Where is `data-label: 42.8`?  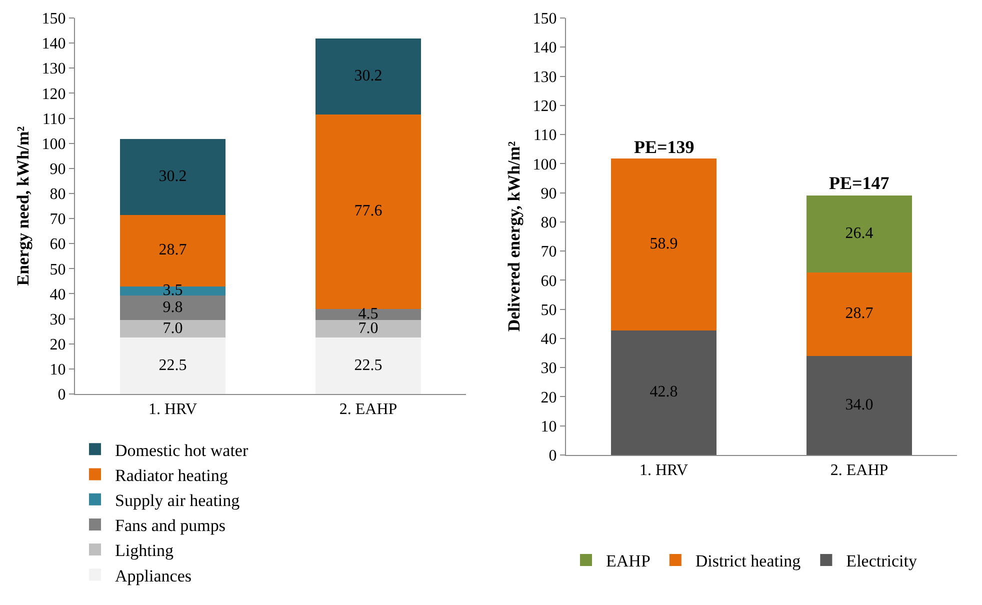
data-label: 42.8 is located at coordinates (664, 392).